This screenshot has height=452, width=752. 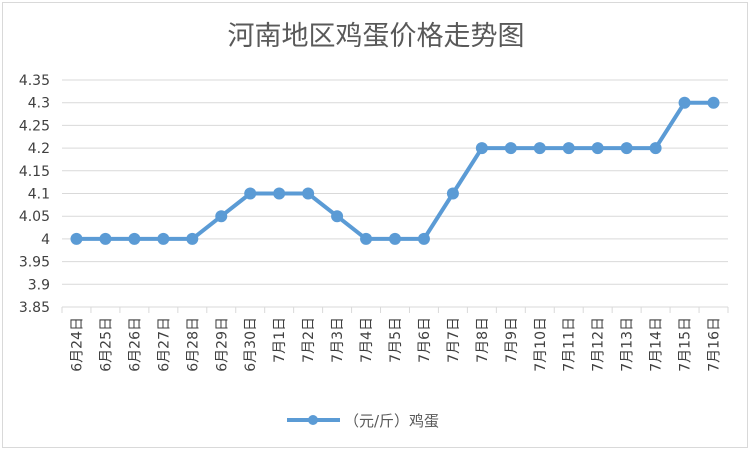 I want to click on x-tick-label: 7月6日, so click(x=425, y=340).